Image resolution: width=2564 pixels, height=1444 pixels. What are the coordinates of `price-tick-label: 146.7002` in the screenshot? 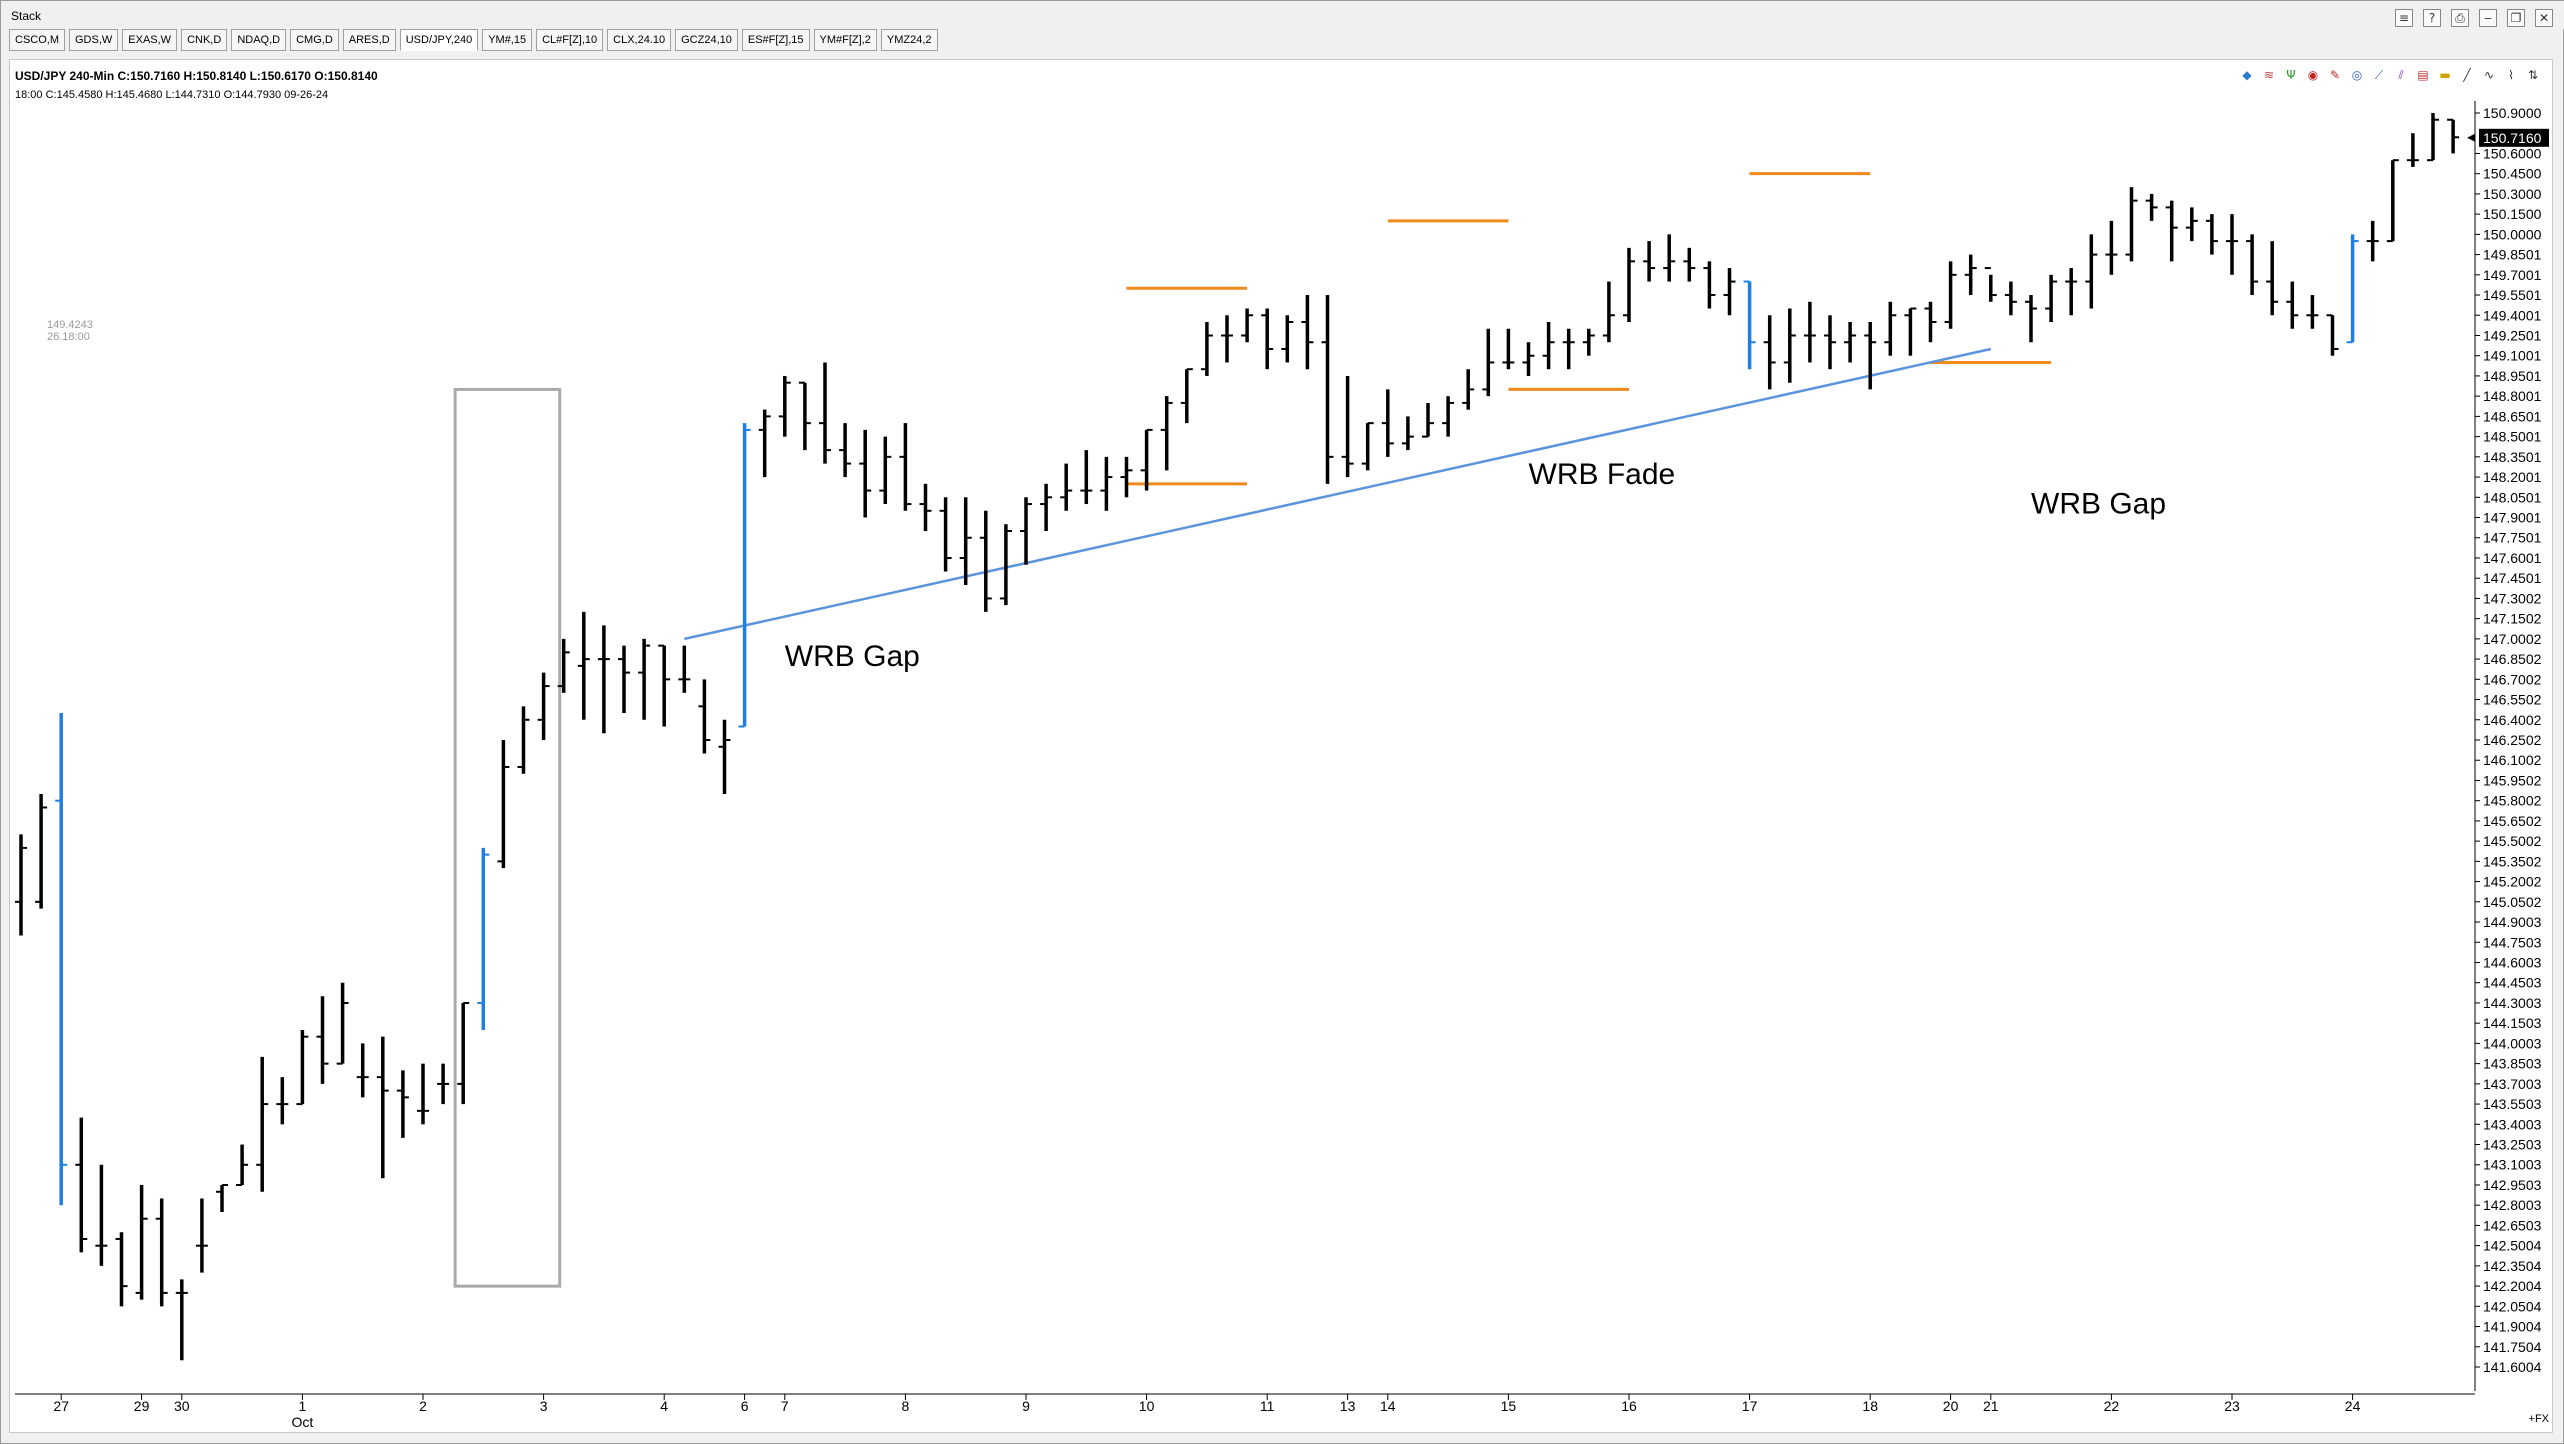 It's located at (2512, 679).